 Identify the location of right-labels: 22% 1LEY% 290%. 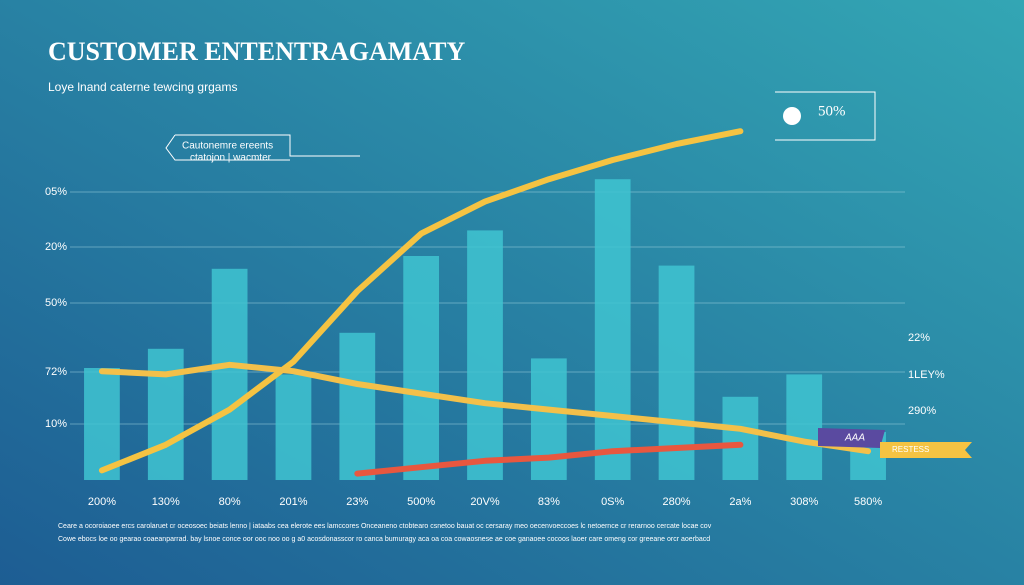
(926, 374).